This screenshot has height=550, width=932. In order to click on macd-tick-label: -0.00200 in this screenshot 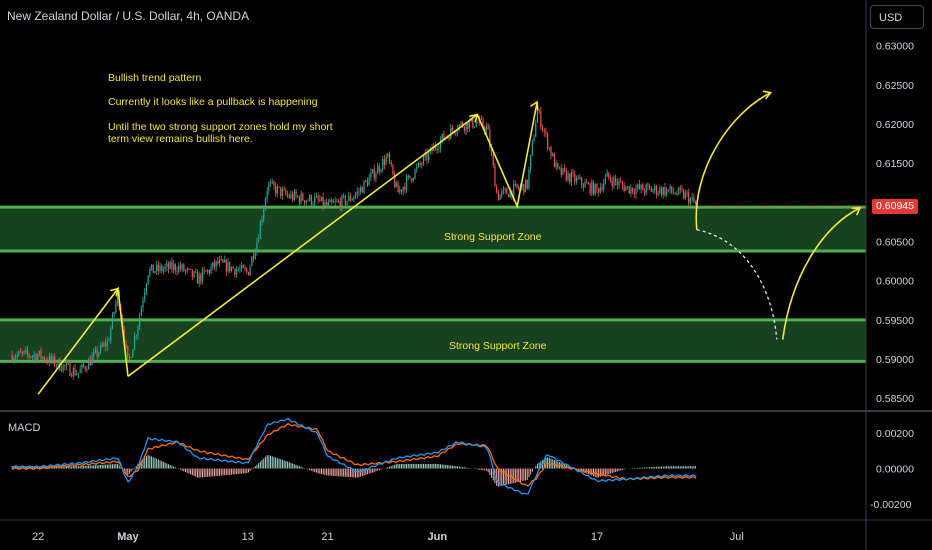, I will do `click(891, 505)`.